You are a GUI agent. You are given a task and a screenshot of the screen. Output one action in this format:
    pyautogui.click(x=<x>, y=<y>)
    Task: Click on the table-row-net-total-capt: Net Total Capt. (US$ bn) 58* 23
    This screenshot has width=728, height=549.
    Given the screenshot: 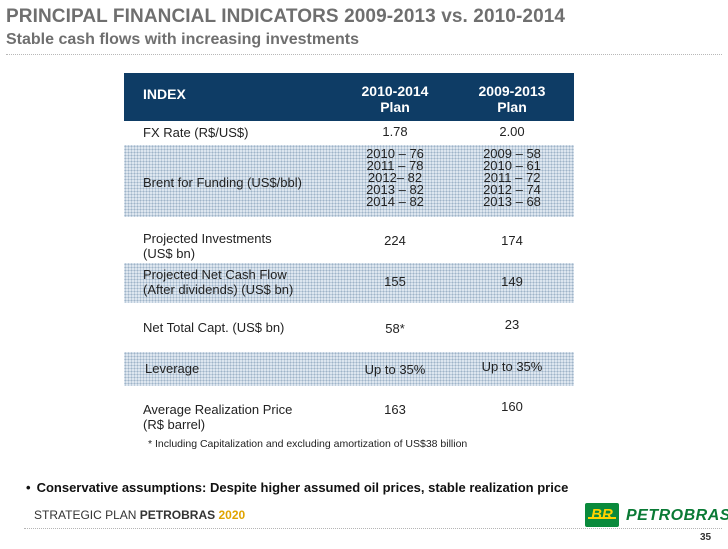 What is the action you would take?
    pyautogui.click(x=349, y=329)
    